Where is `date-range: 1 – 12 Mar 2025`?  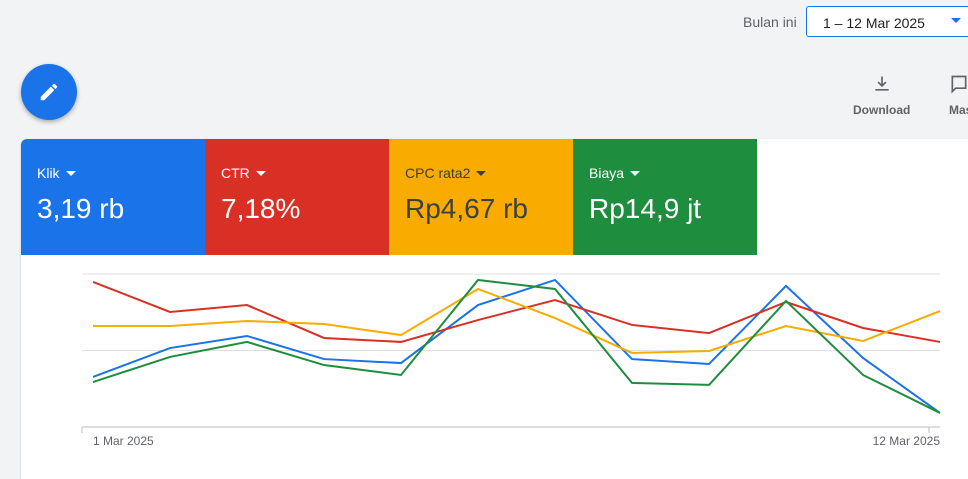 date-range: 1 – 12 Mar 2025 is located at coordinates (874, 23).